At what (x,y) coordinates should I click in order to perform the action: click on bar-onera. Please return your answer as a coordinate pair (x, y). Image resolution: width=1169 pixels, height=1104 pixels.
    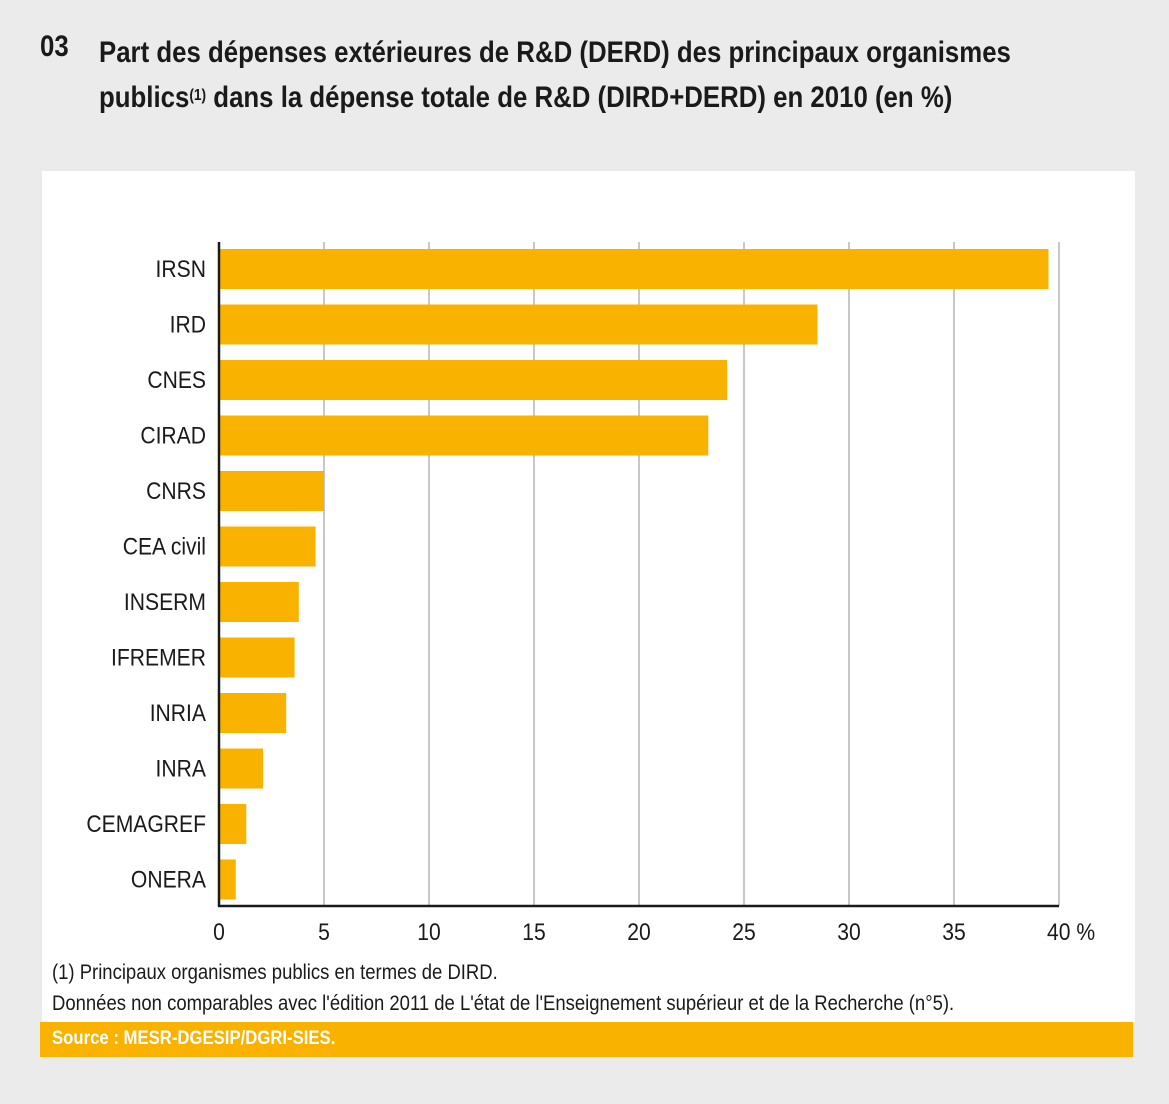
    Looking at the image, I should click on (227, 879).